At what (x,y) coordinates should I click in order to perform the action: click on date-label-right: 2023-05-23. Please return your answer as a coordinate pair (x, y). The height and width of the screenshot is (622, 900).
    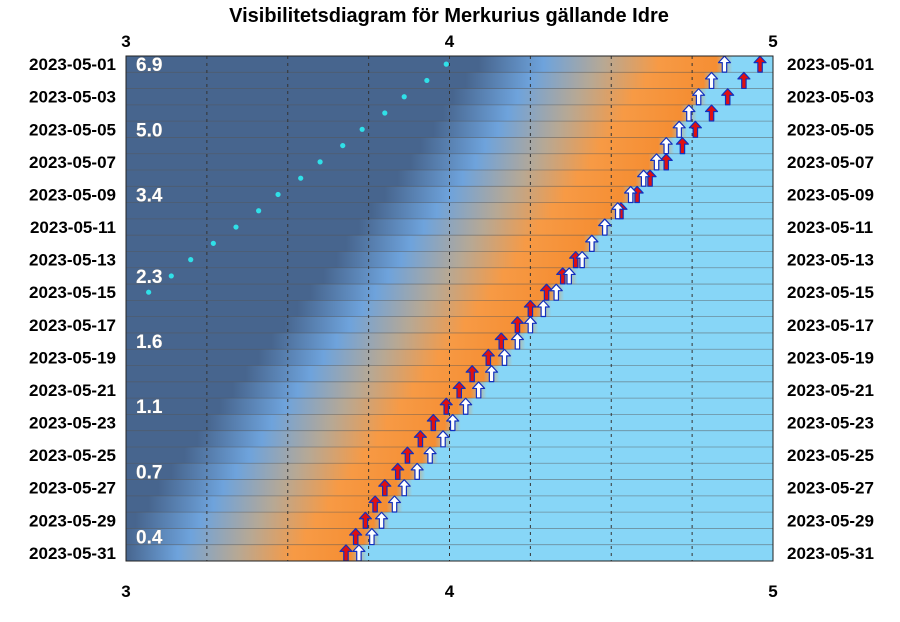
    Looking at the image, I should click on (830, 423).